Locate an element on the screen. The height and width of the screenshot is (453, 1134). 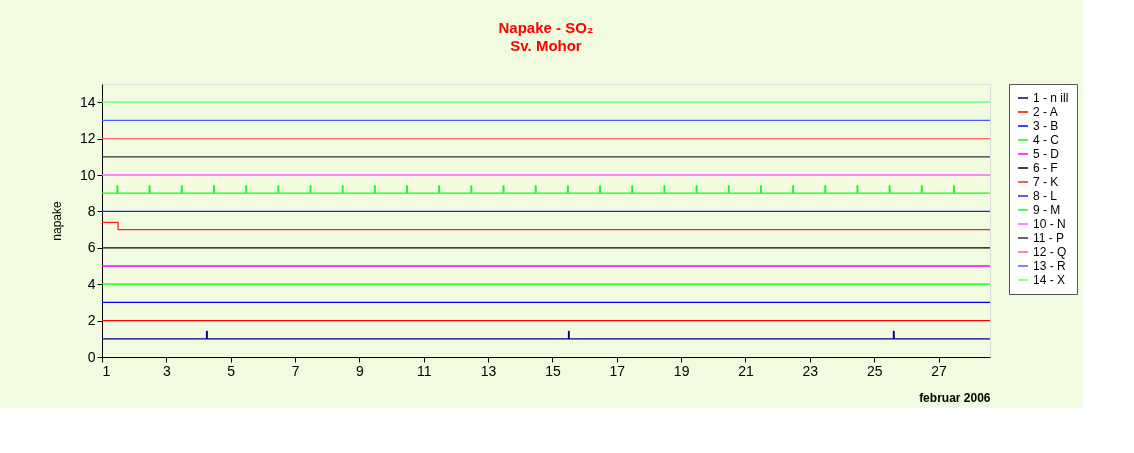
legend-label: 1 - n ill is located at coordinates (1051, 98).